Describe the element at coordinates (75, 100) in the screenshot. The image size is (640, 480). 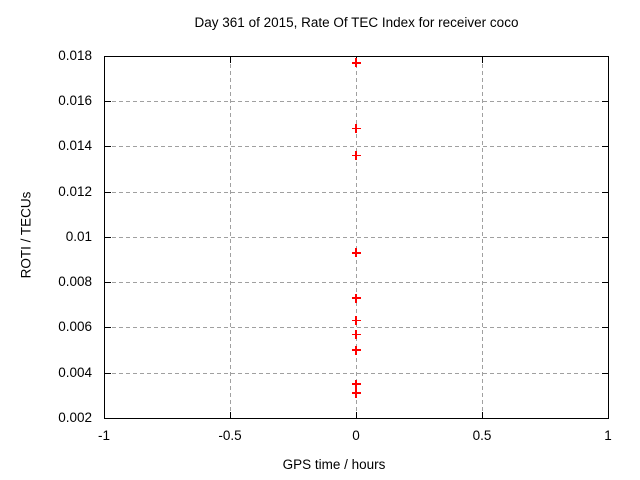
I see `y-tick-label: 0.016` at that location.